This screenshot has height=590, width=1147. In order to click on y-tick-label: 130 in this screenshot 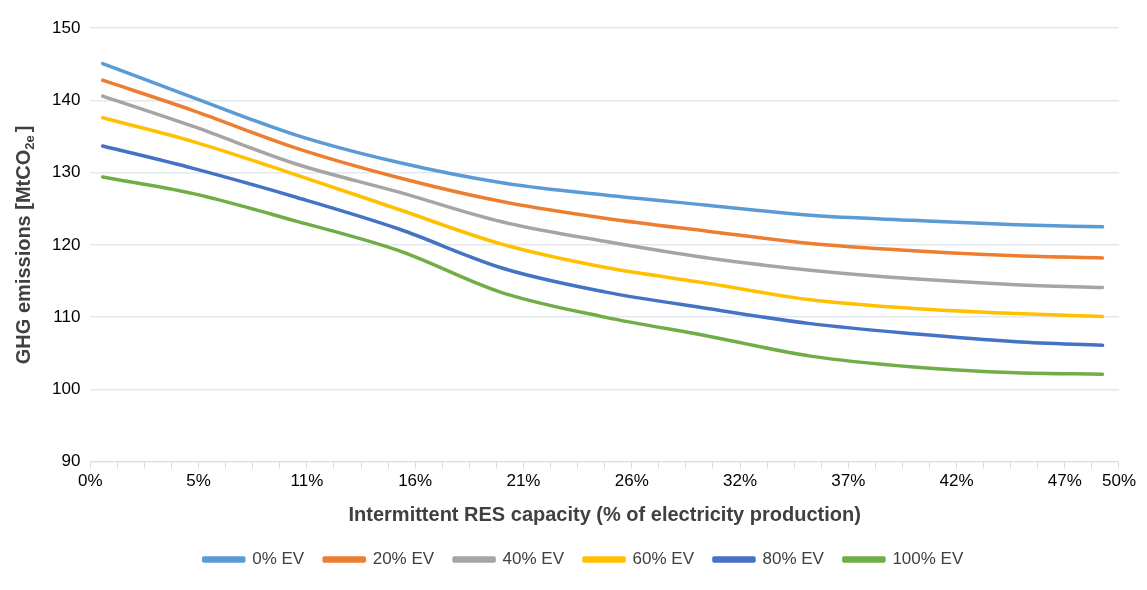, I will do `click(66, 172)`.